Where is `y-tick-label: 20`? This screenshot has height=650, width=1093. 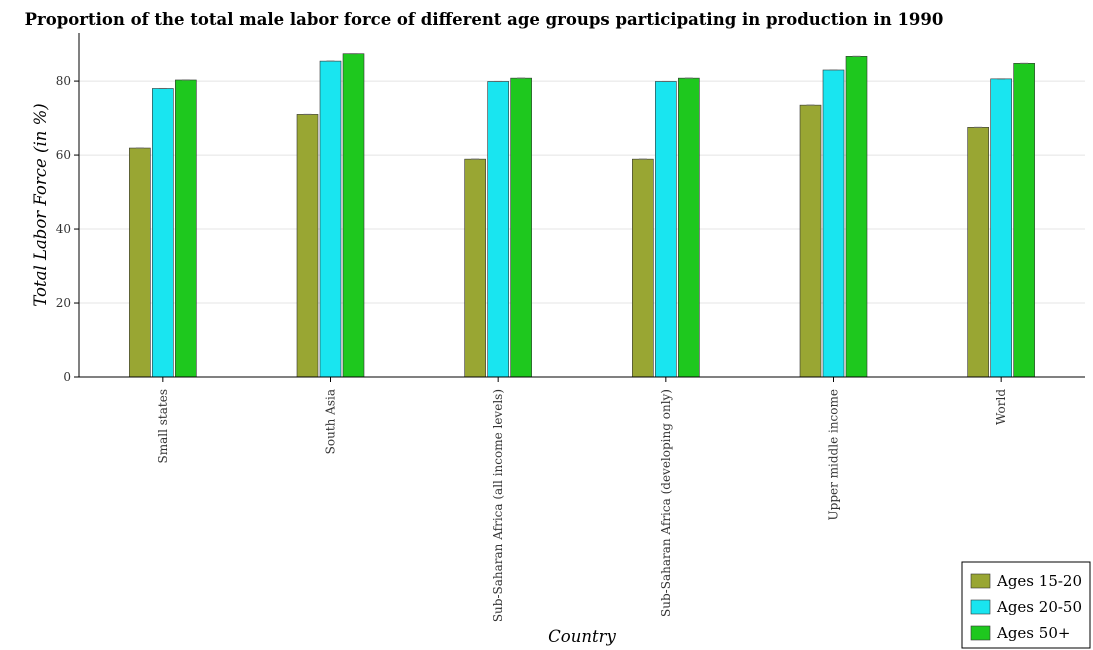 y-tick-label: 20 is located at coordinates (63, 303).